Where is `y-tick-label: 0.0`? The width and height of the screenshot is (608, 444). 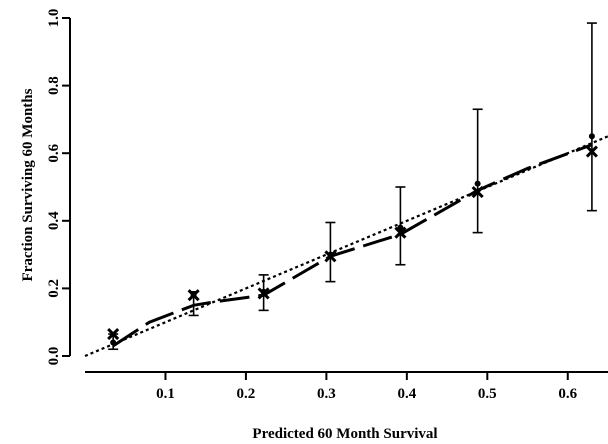 y-tick-label: 0.0 is located at coordinates (54, 356).